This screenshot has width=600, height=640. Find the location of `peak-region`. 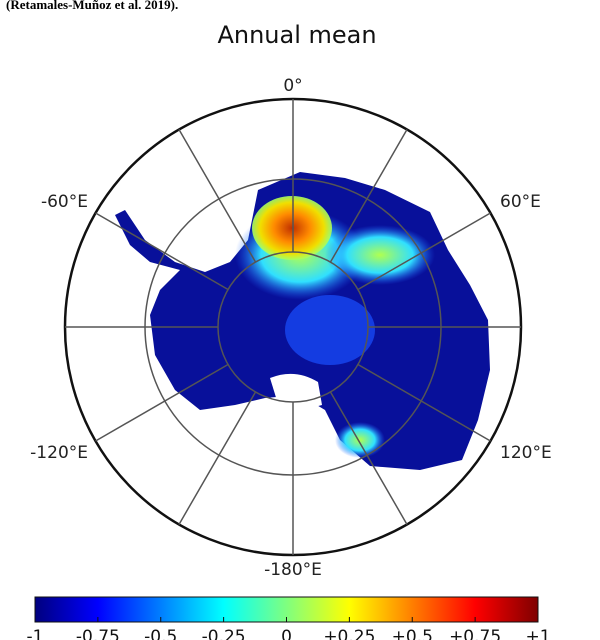

peak-region is located at coordinates (292, 228).